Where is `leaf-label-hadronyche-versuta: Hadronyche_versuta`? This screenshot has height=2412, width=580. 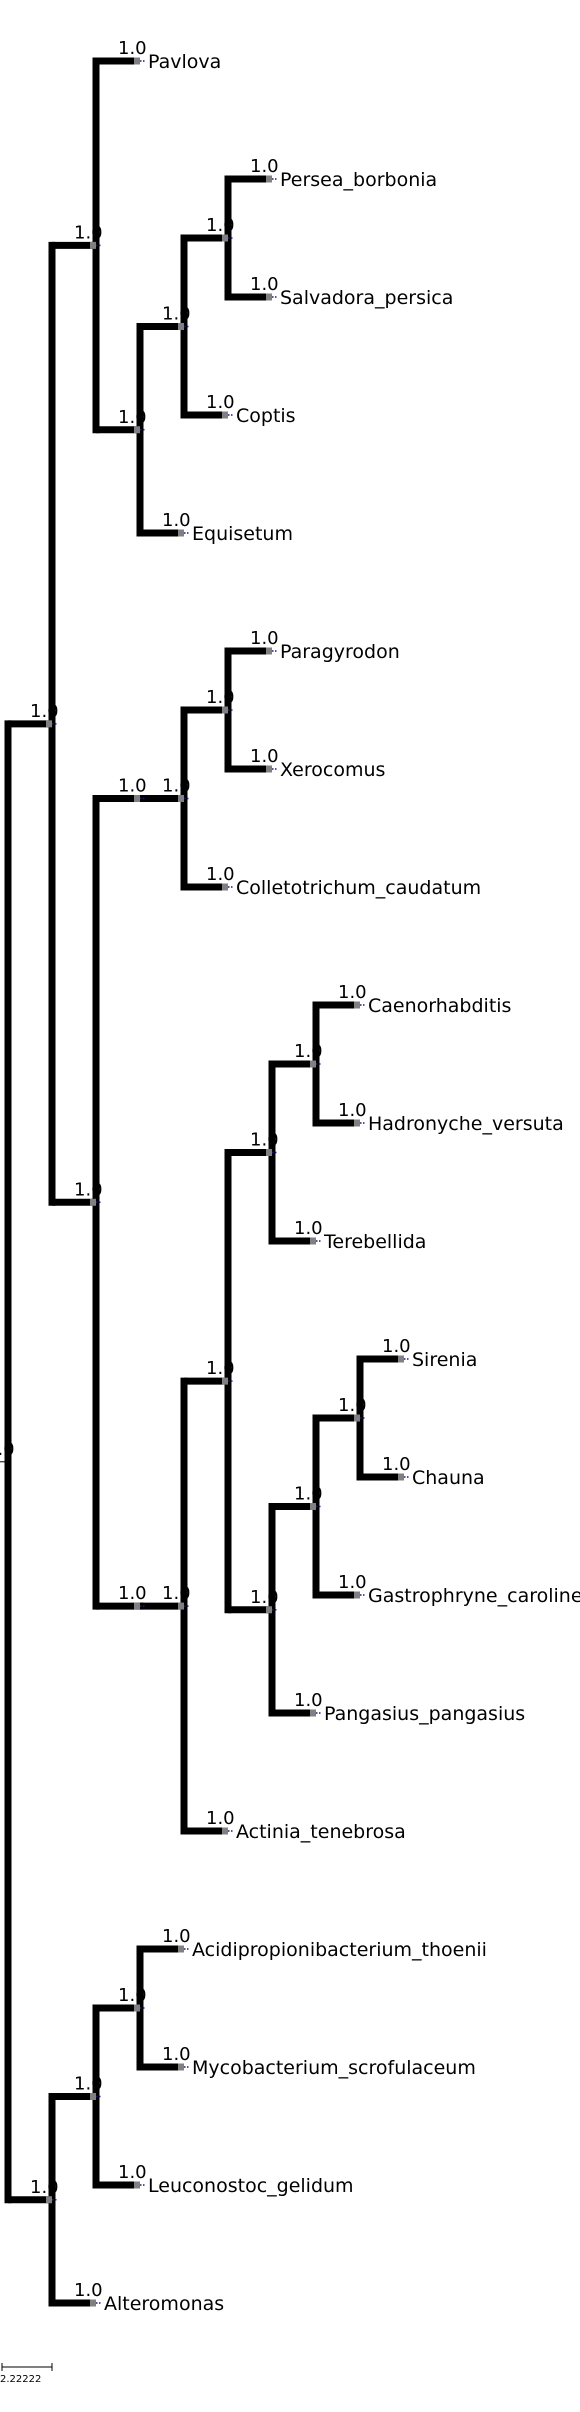
leaf-label-hadronyche-versuta: Hadronyche_versuta is located at coordinates (466, 1124).